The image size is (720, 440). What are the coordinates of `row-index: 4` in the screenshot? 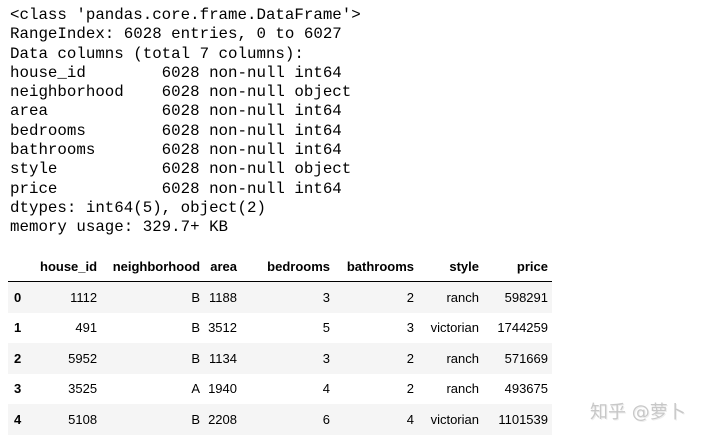 It's located at (18, 419).